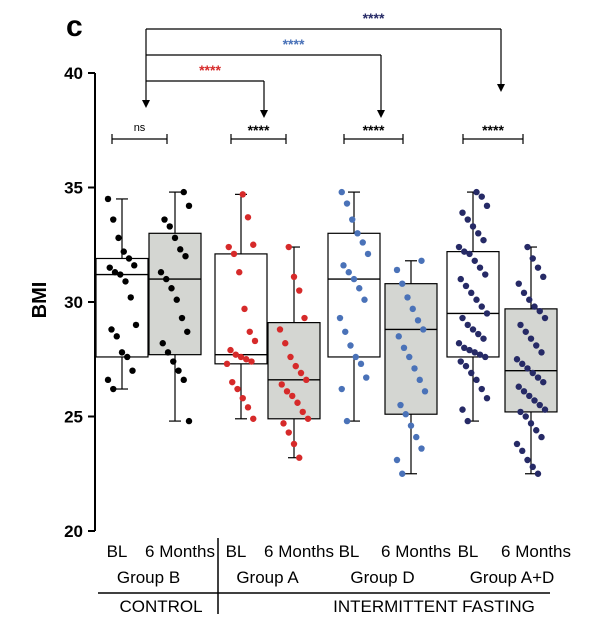  I want to click on category-label: BL, so click(236, 551).